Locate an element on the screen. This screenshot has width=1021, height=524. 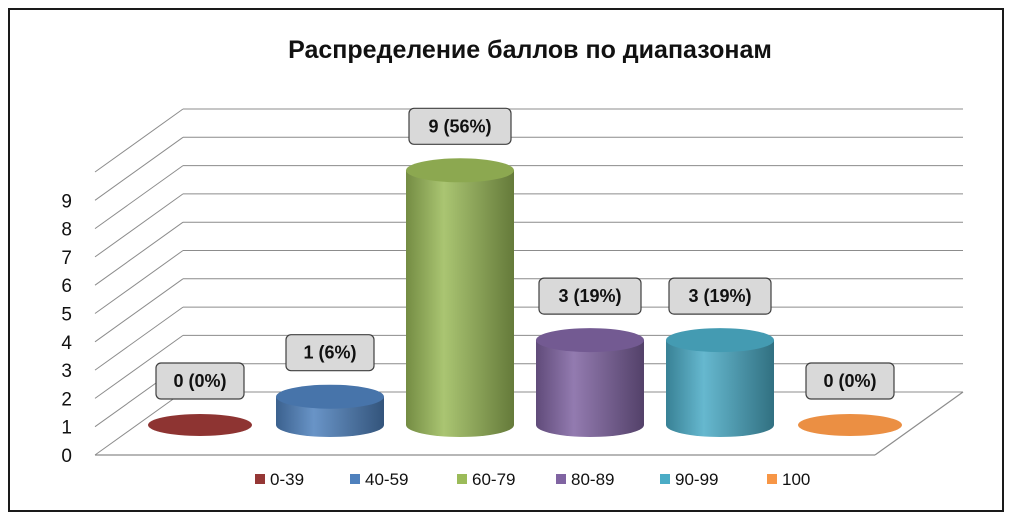
legend-item-0-39: 0-39 is located at coordinates (279, 479).